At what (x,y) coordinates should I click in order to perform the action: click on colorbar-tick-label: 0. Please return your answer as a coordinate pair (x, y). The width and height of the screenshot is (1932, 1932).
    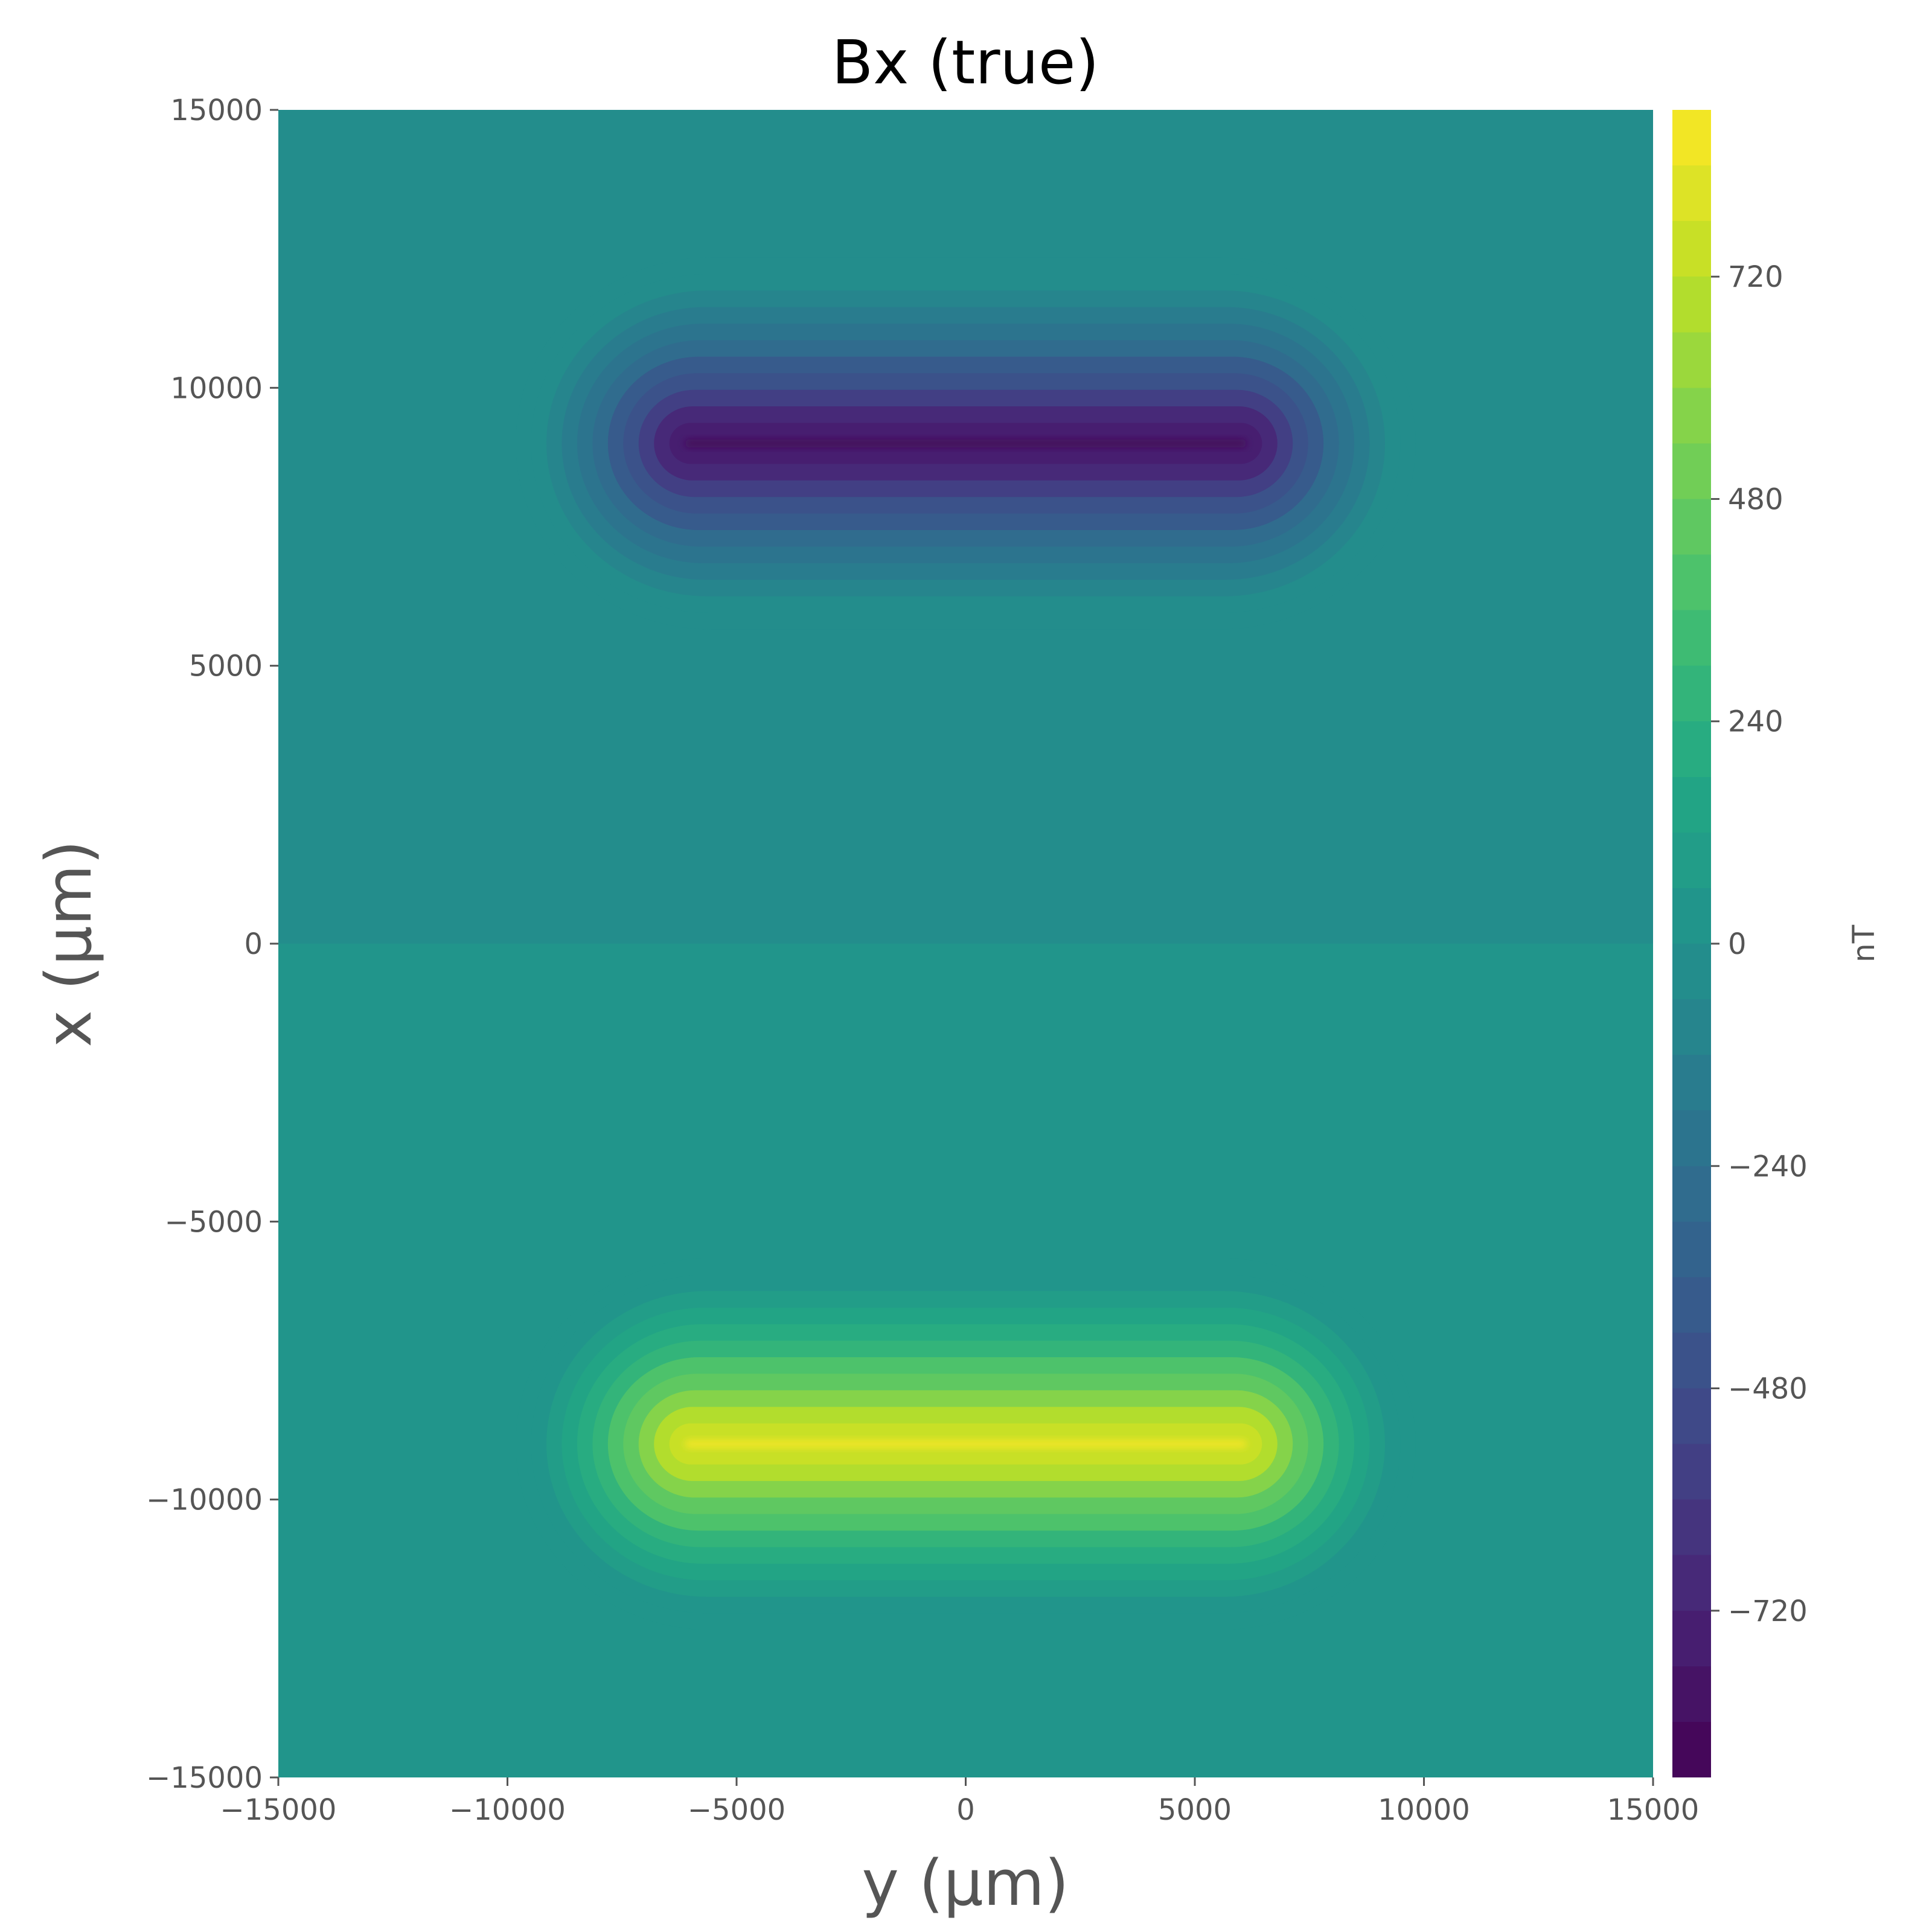
    Looking at the image, I should click on (1738, 944).